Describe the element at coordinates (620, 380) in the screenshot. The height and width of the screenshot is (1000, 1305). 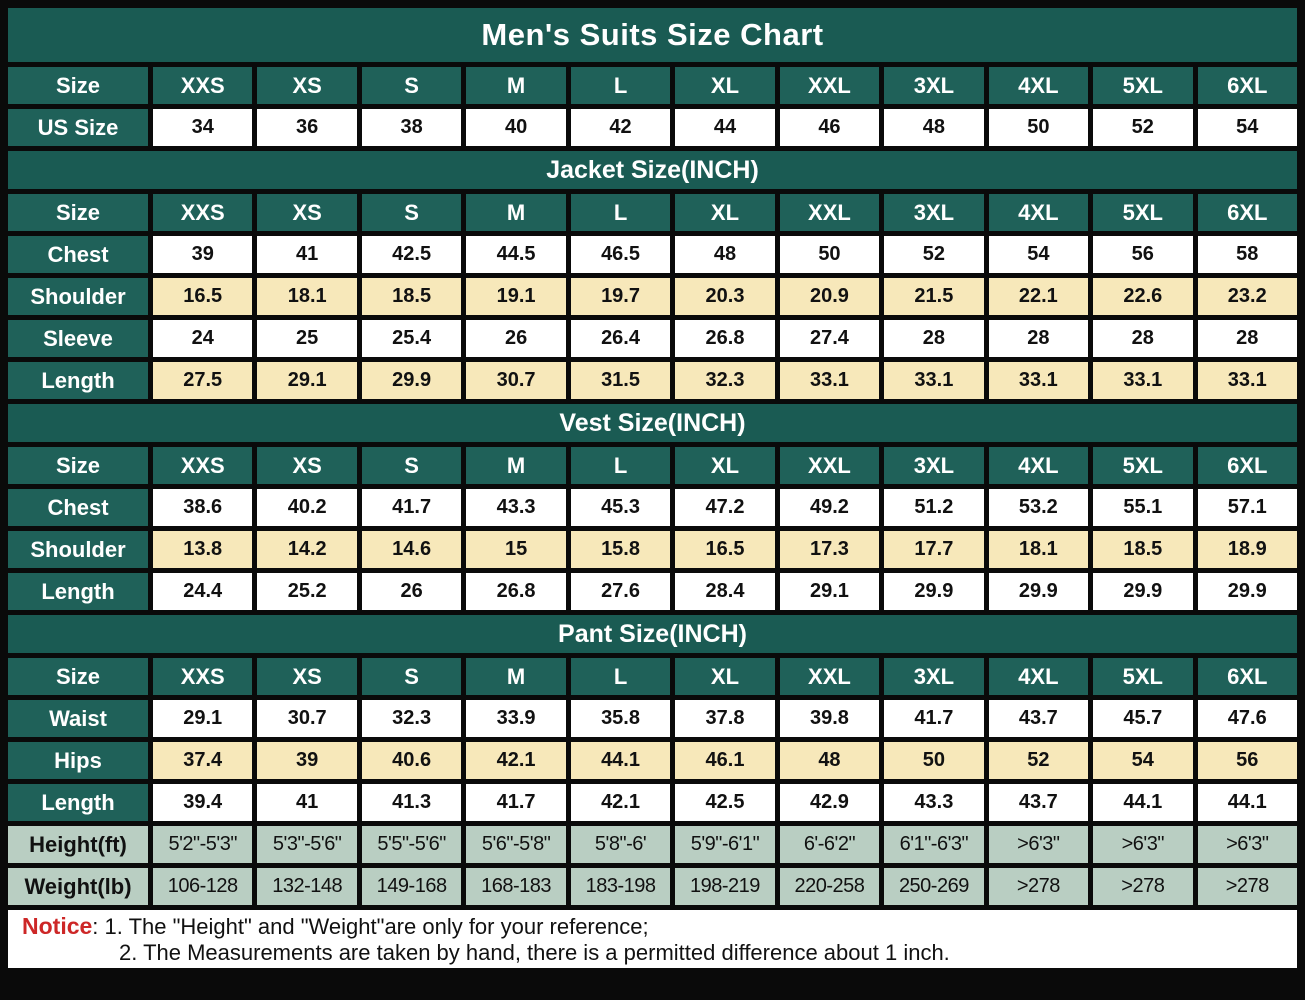
I see `value-cell: 31.5` at that location.